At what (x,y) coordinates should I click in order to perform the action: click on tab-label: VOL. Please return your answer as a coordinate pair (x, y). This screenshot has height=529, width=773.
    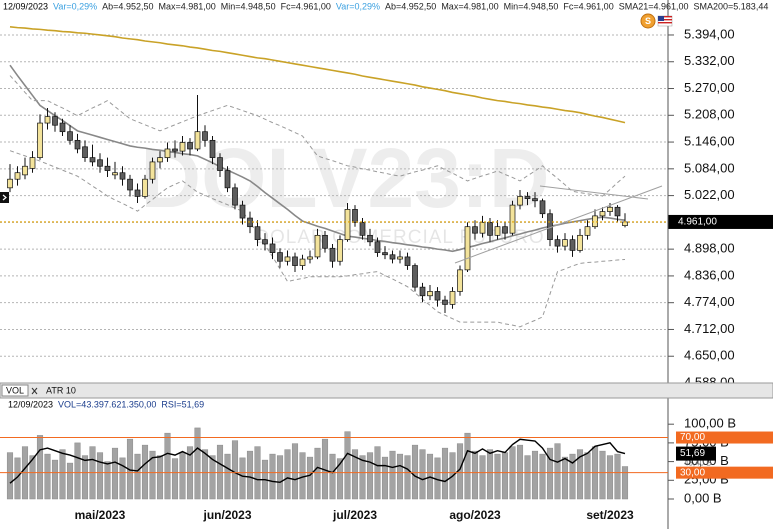
    Looking at the image, I should click on (15, 390).